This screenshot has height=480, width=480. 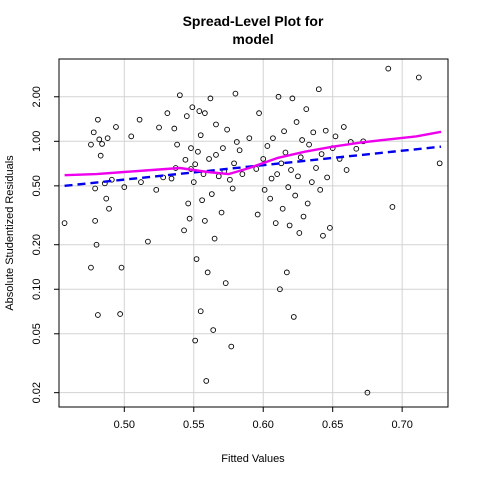 What do you see at coordinates (332, 425) in the screenshot?
I see `x-tick-label: 0.65` at bounding box center [332, 425].